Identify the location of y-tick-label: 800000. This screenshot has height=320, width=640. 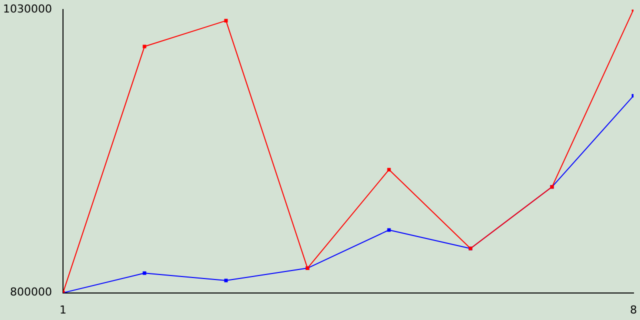
(31, 292).